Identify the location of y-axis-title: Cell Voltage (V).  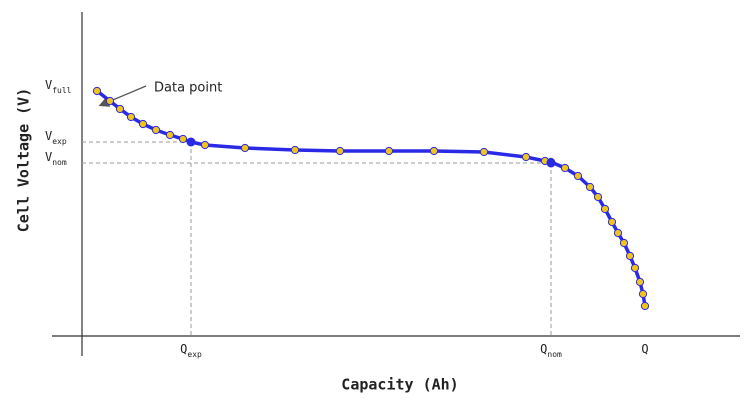
(24, 160).